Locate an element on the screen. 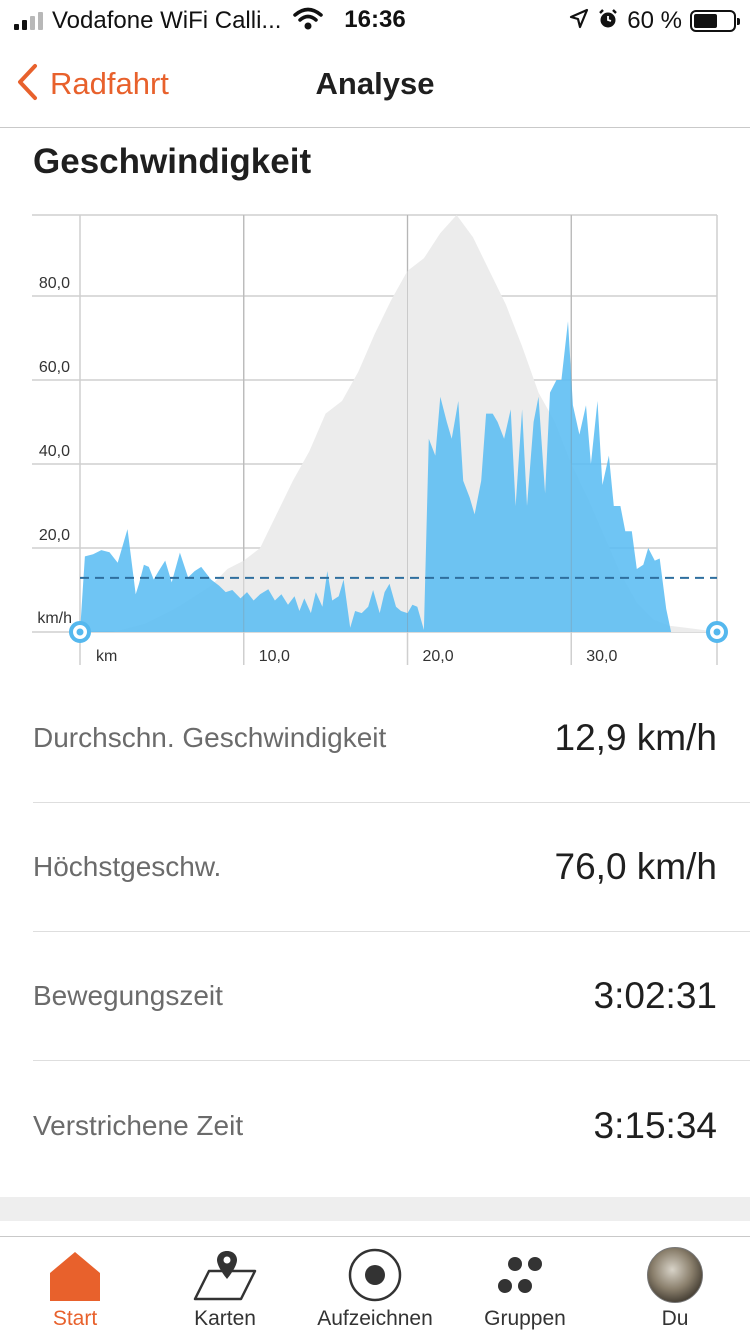 Image resolution: width=750 pixels, height=1334 pixels. tab-label: Karten is located at coordinates (225, 1318).